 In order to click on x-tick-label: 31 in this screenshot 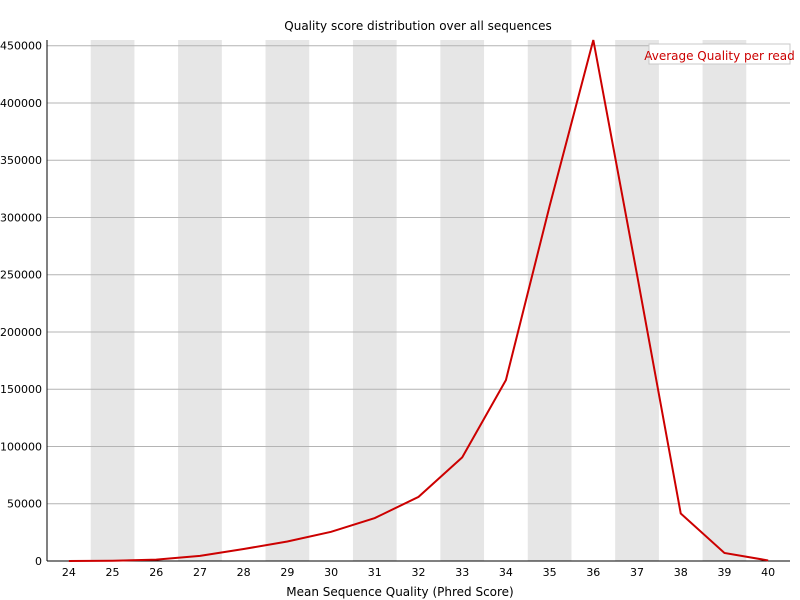, I will do `click(375, 572)`.